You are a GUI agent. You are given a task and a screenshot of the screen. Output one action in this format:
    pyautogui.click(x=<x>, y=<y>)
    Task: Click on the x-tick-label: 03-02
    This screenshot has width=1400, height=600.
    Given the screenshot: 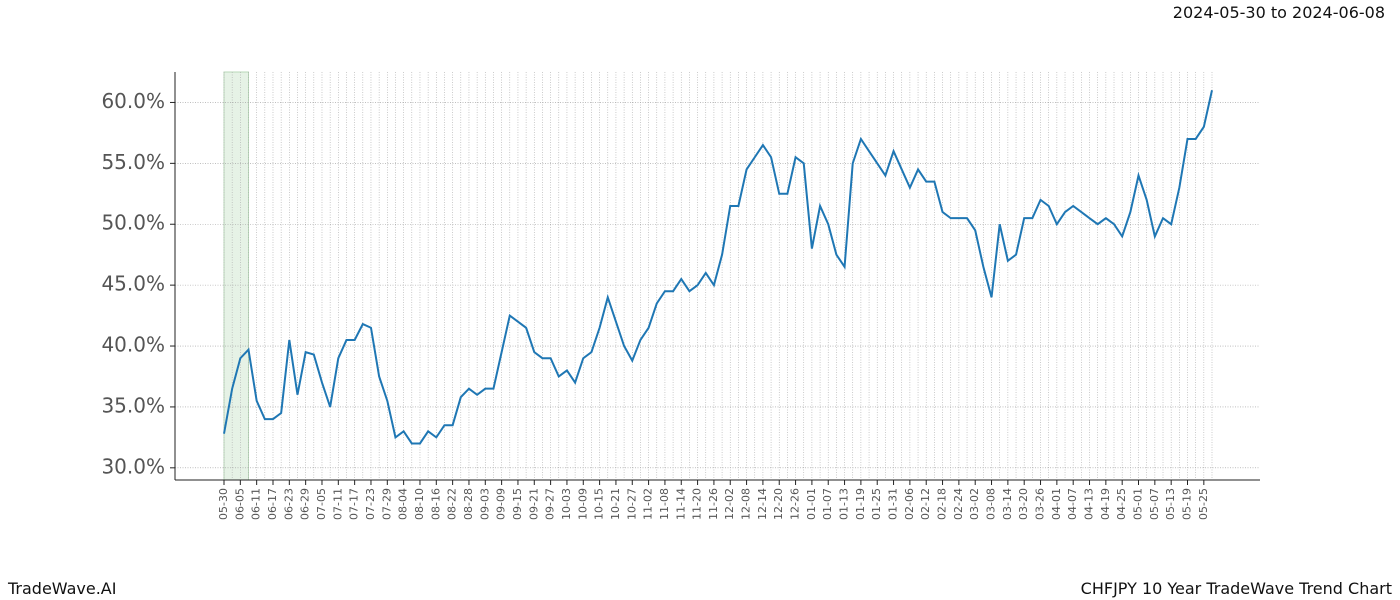 What is the action you would take?
    pyautogui.click(x=974, y=504)
    